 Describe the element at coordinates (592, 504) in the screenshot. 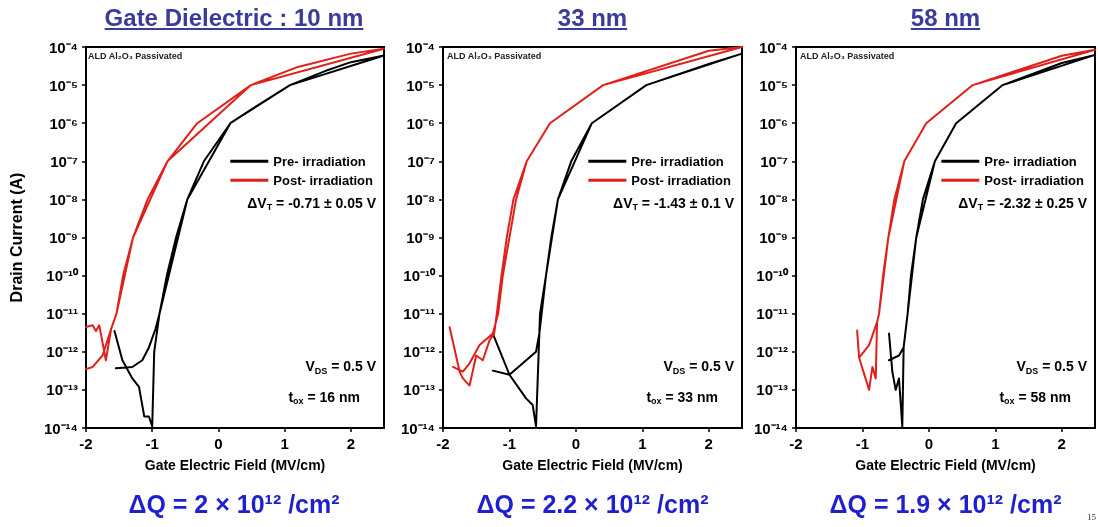

I see `text: ΔQ = 2.2 × 10¹² /cm²` at that location.